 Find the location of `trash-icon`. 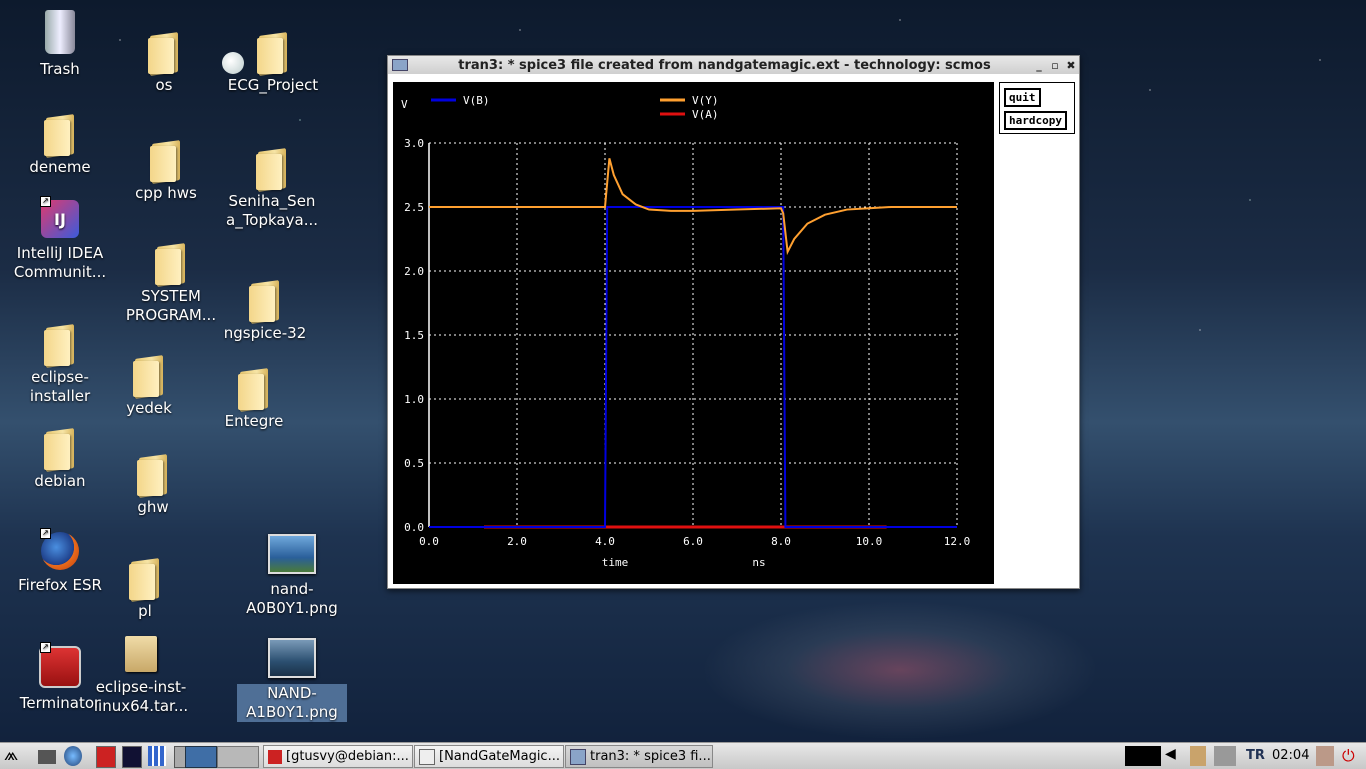

trash-icon is located at coordinates (60, 32).